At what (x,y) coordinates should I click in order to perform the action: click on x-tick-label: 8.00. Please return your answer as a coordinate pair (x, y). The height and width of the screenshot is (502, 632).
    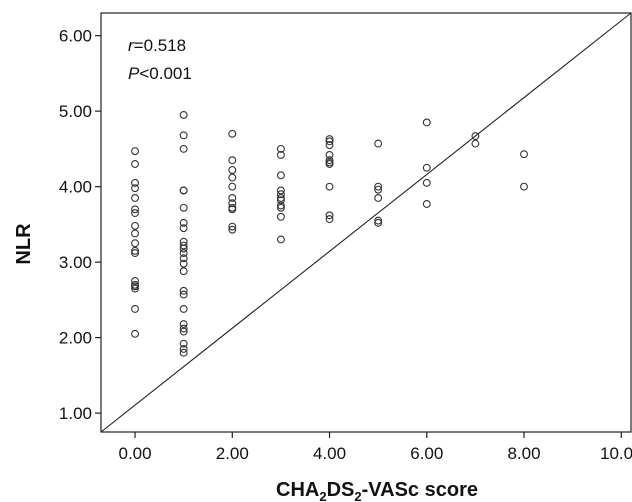
    Looking at the image, I should click on (523, 453).